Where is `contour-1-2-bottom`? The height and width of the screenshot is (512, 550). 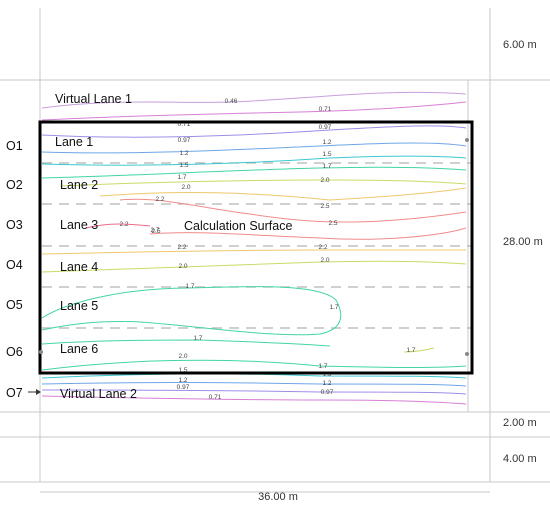 contour-1-2-bottom is located at coordinates (254, 384).